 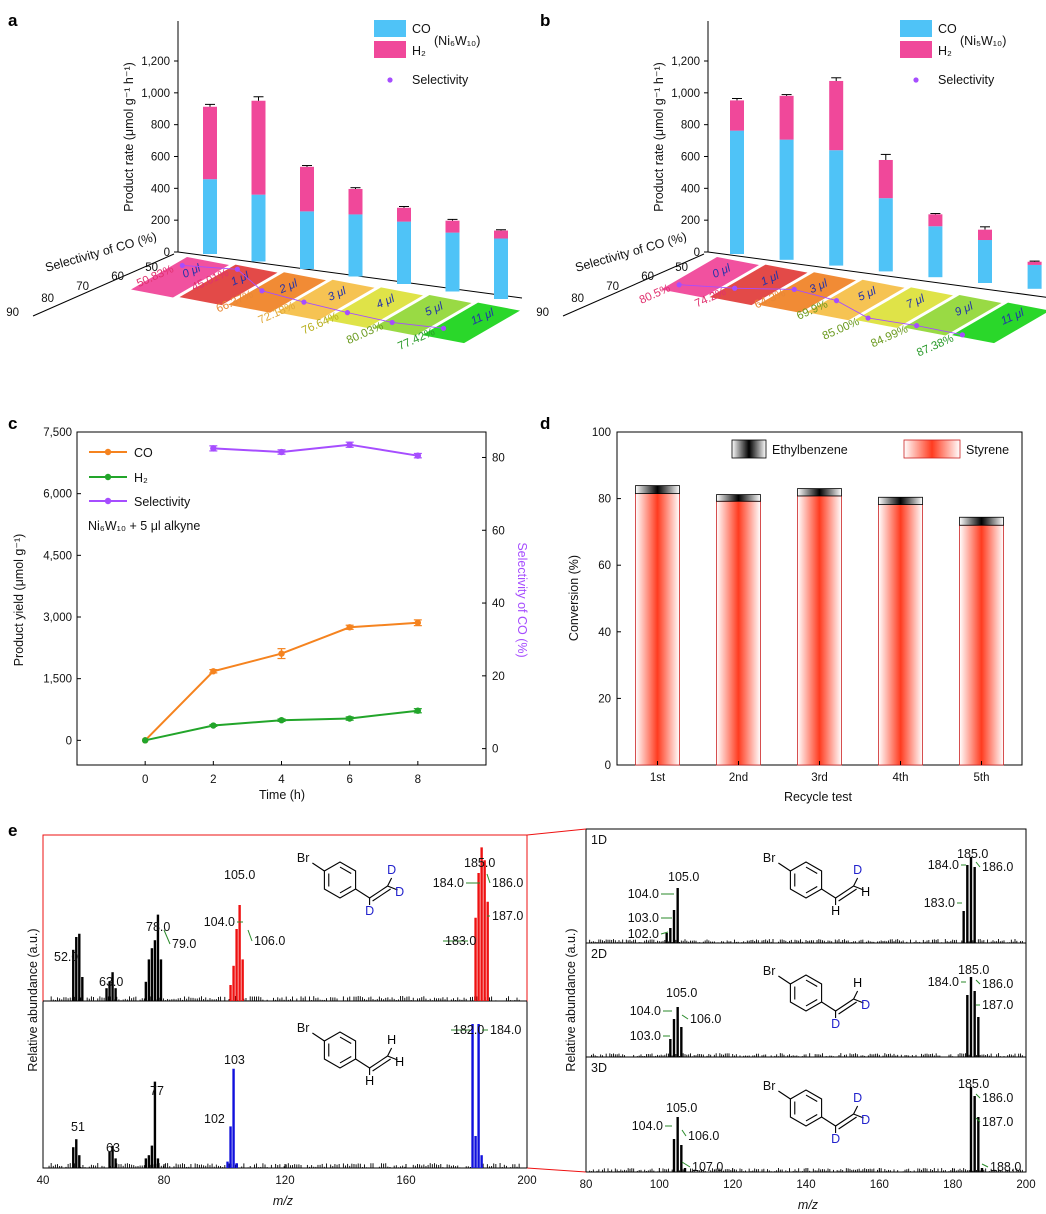 What do you see at coordinates (819, 778) in the screenshot?
I see `d-xtick-label: 3rd` at bounding box center [819, 778].